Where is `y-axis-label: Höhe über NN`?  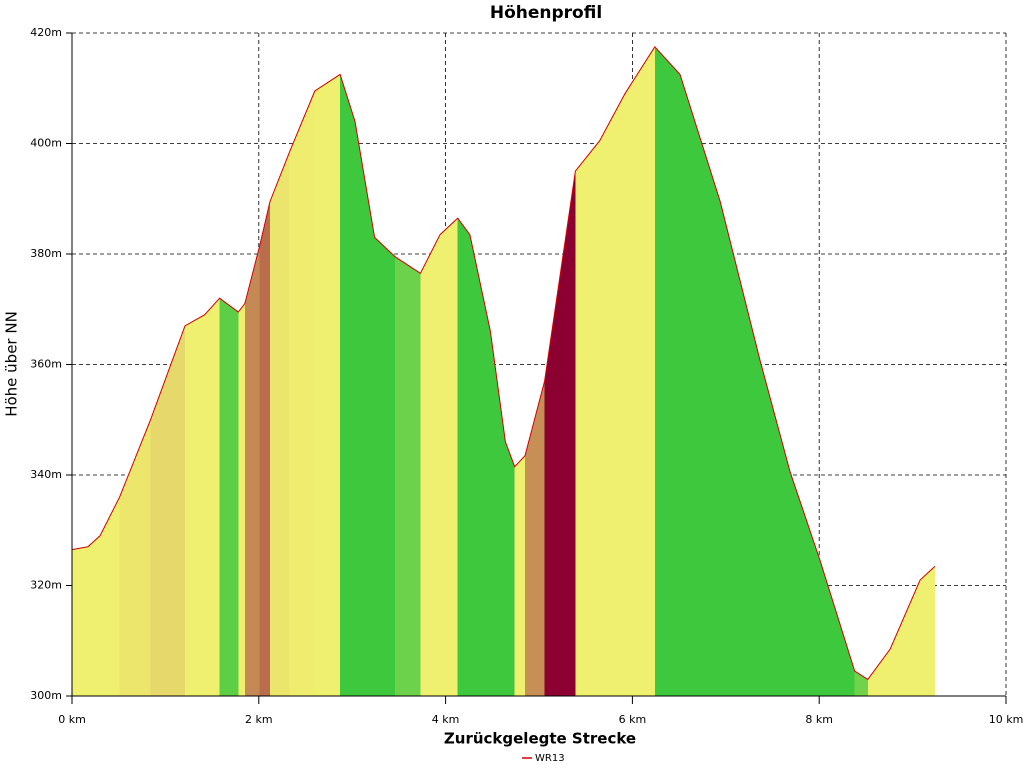 y-axis-label: Höhe über NN is located at coordinates (12, 364).